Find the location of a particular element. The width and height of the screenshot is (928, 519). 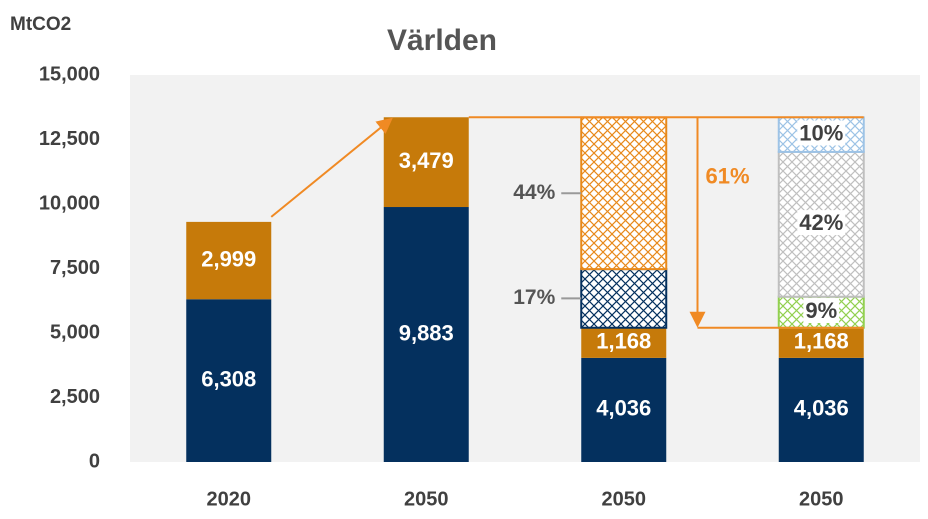

y-tick-label: 2,500 is located at coordinates (75, 397).